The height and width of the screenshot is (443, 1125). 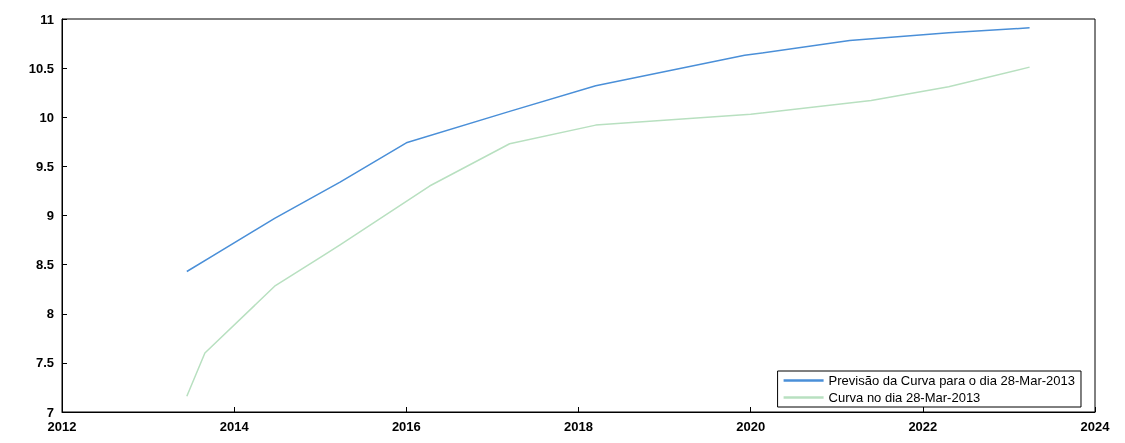 I want to click on x-tick-label: 2016, so click(x=406, y=426).